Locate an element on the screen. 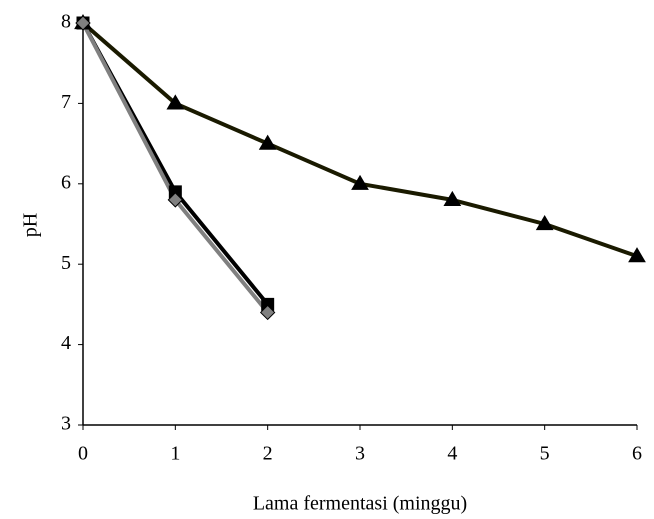  y-tick-label: 3 is located at coordinates (66, 424).